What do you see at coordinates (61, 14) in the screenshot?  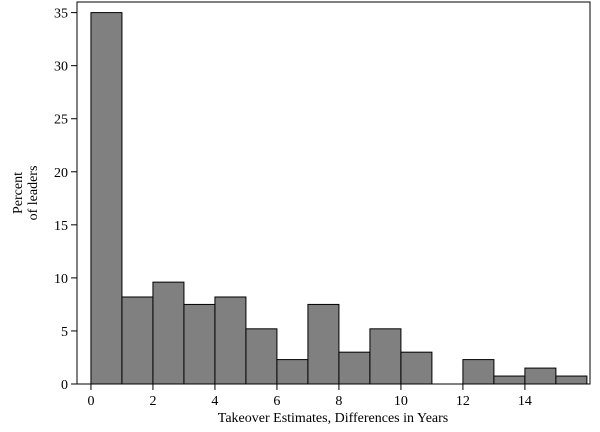 I see `y-tick-label: 35` at bounding box center [61, 14].